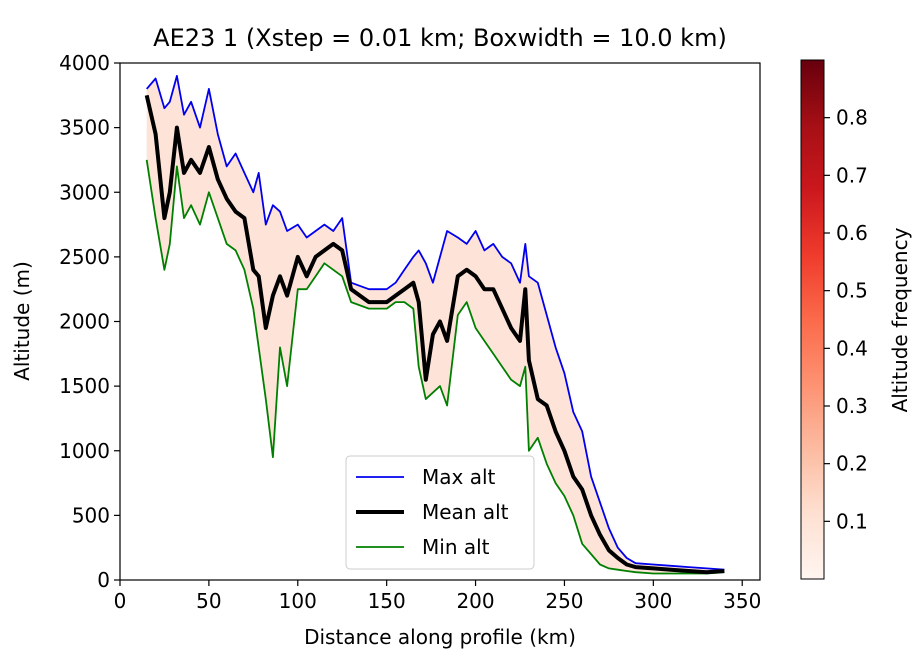  Describe the element at coordinates (84, 257) in the screenshot. I see `y-tick-label: 2500` at that location.